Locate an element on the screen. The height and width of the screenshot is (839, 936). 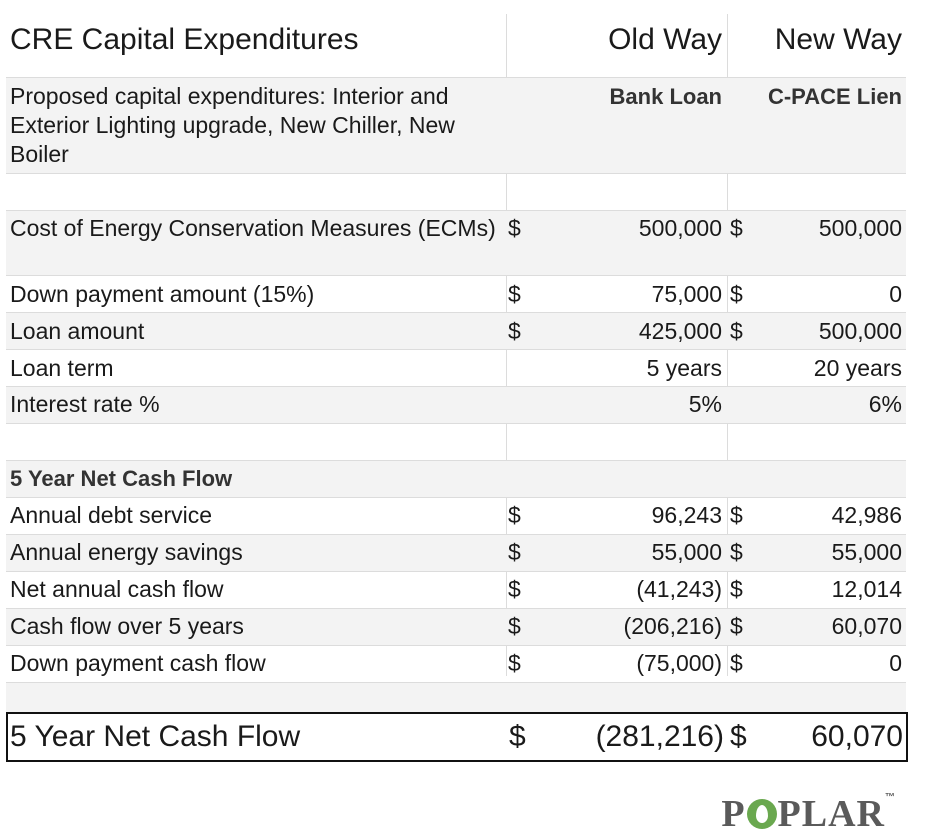
row-label: Interest rate % is located at coordinates (85, 404).